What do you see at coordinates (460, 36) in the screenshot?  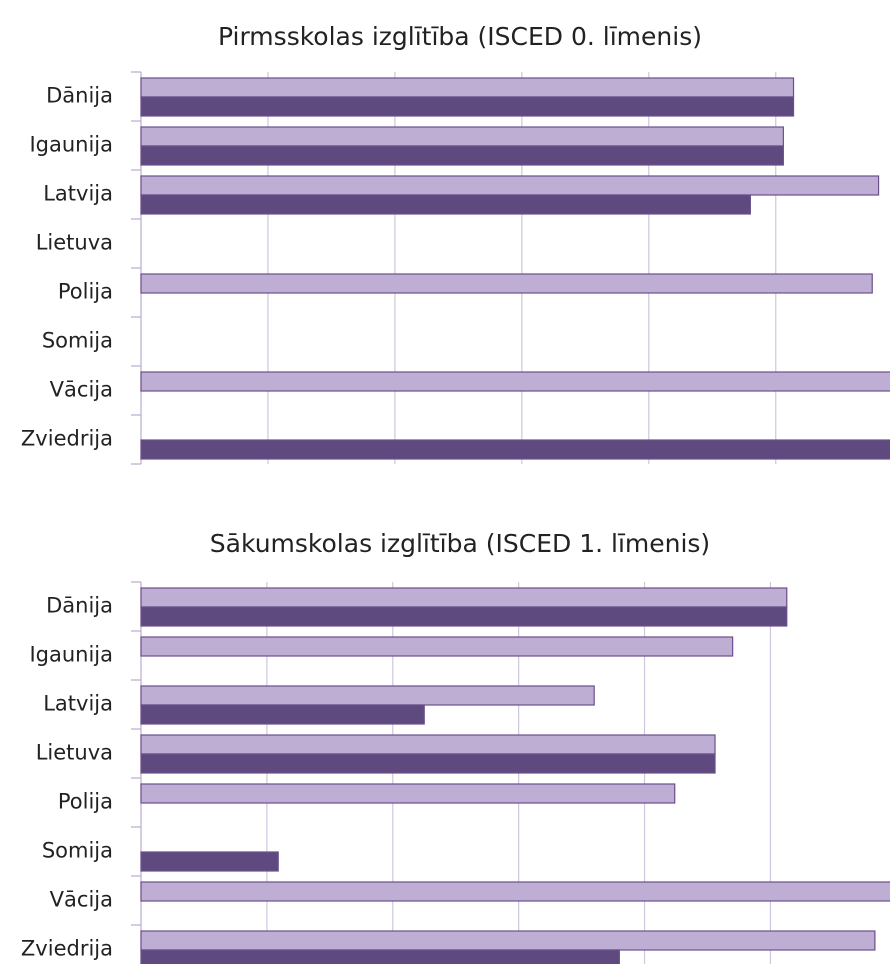 I see `chart-title: Pirmsskolas izglītība (ISCED 0. līmenis)` at bounding box center [460, 36].